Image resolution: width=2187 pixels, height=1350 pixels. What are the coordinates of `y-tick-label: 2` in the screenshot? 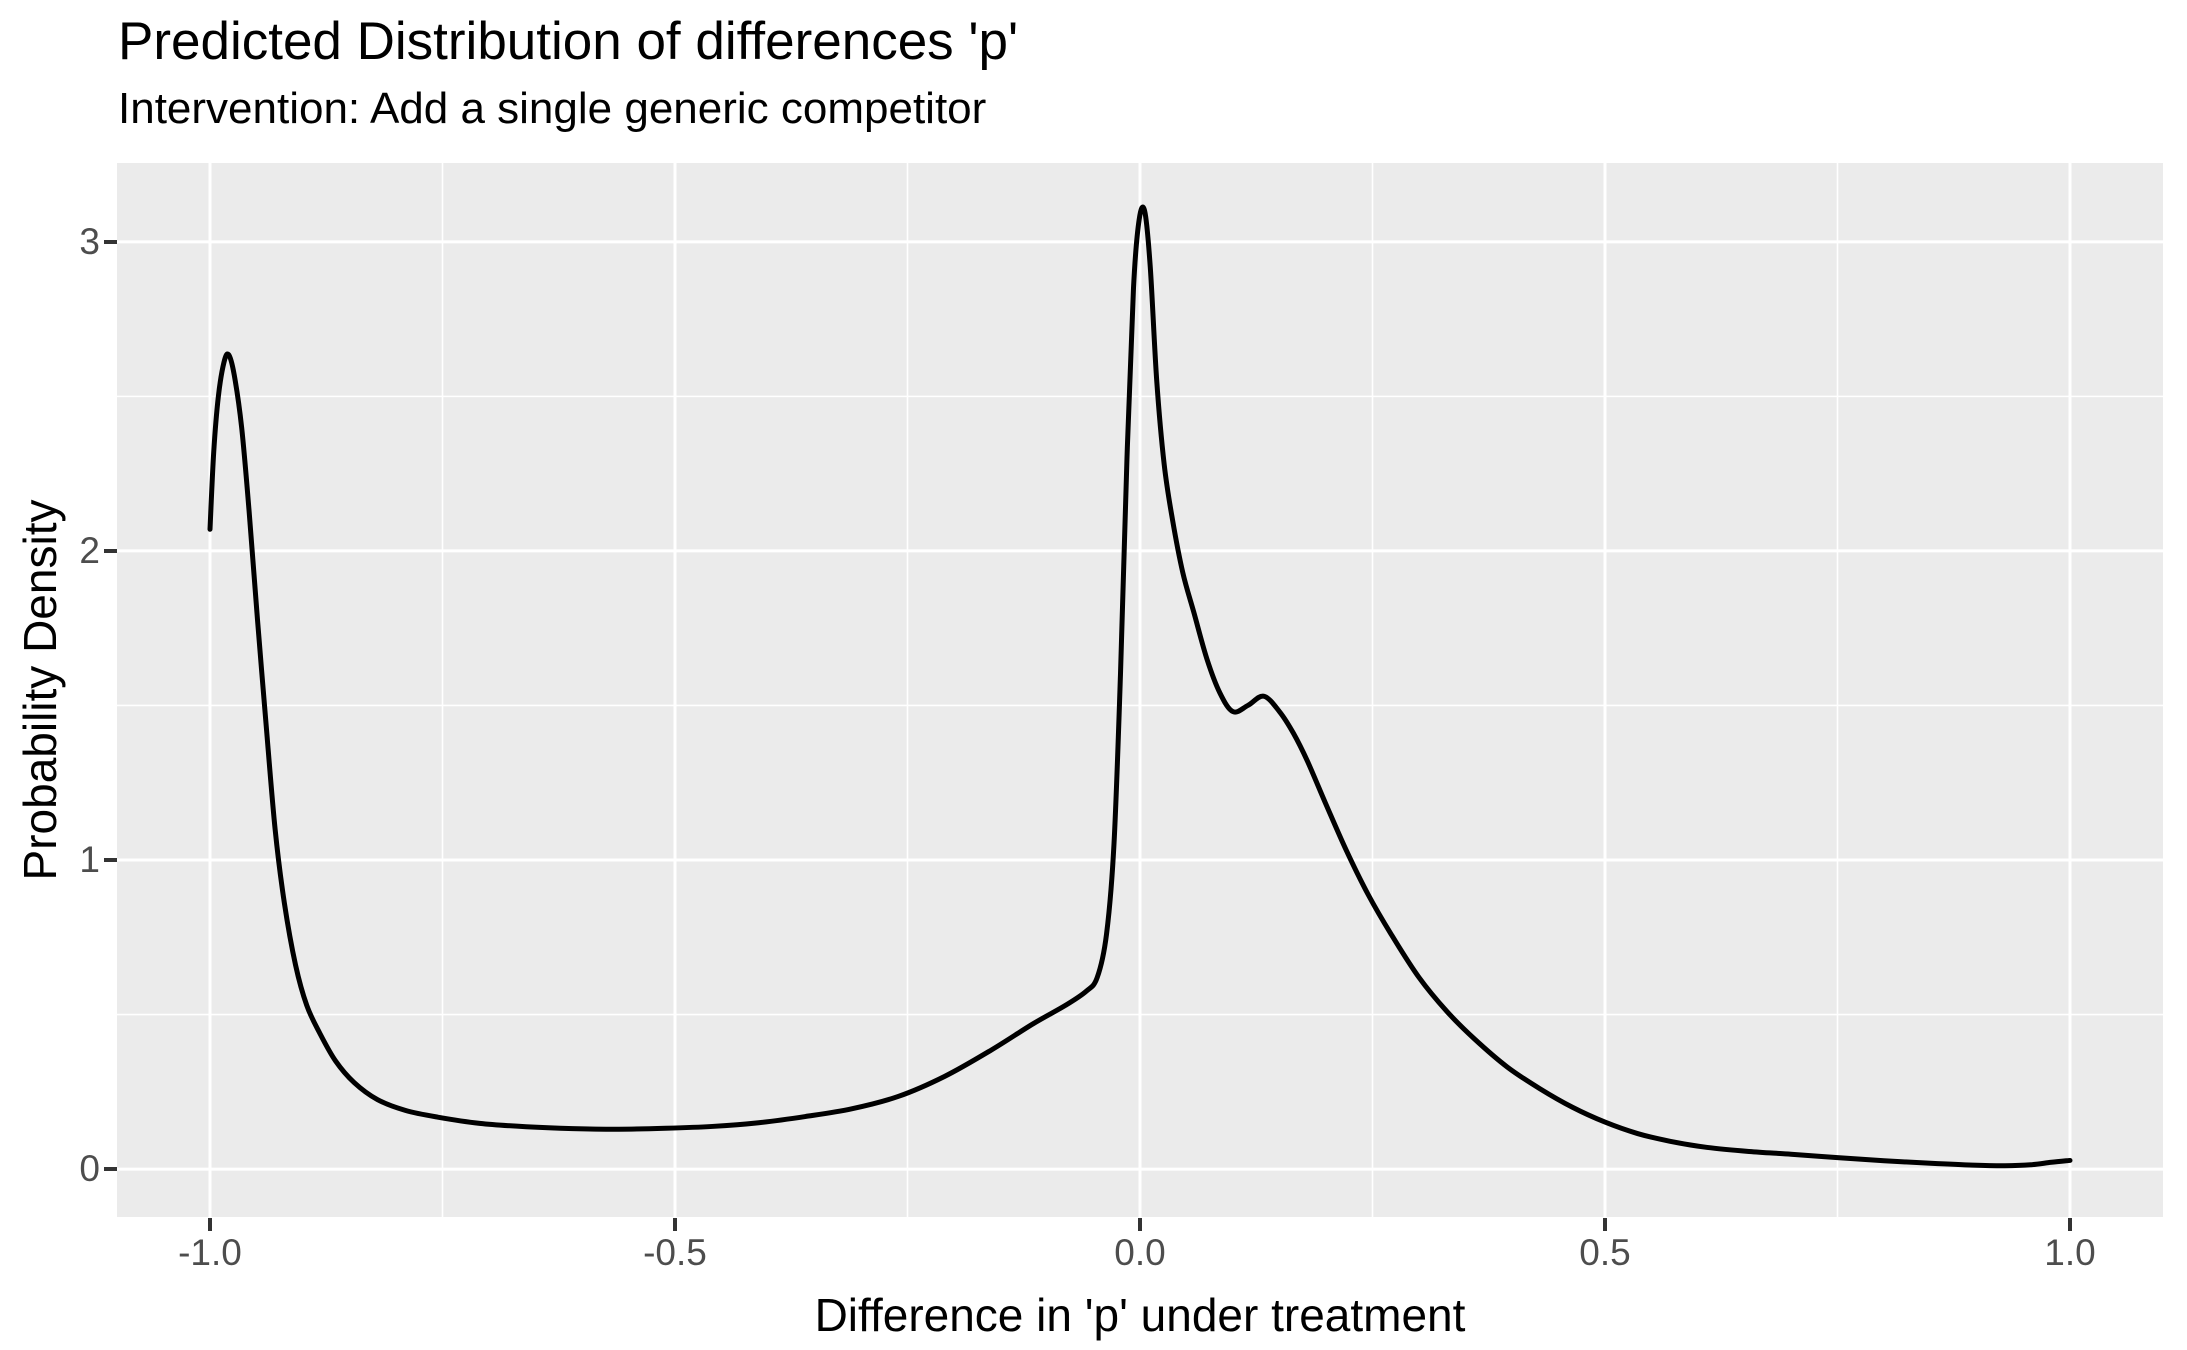 It's located at (89, 550).